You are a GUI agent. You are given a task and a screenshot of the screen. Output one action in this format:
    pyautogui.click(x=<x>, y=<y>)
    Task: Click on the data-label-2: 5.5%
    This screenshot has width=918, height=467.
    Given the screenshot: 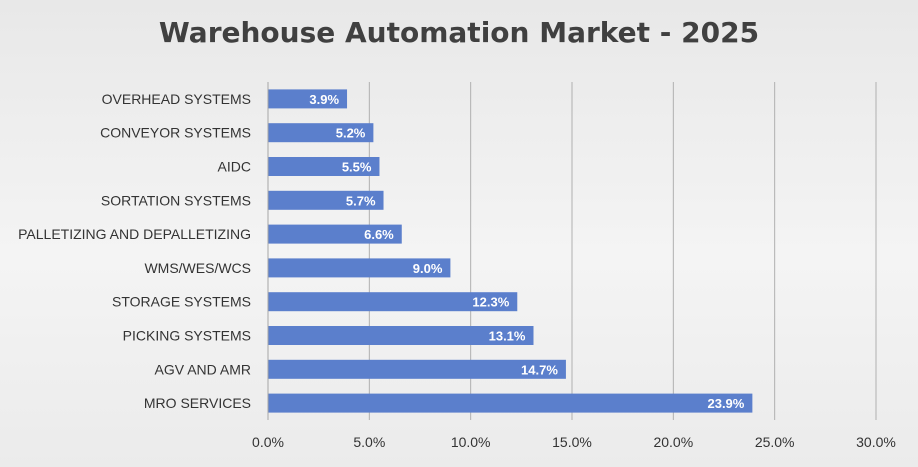 What is the action you would take?
    pyautogui.click(x=357, y=167)
    